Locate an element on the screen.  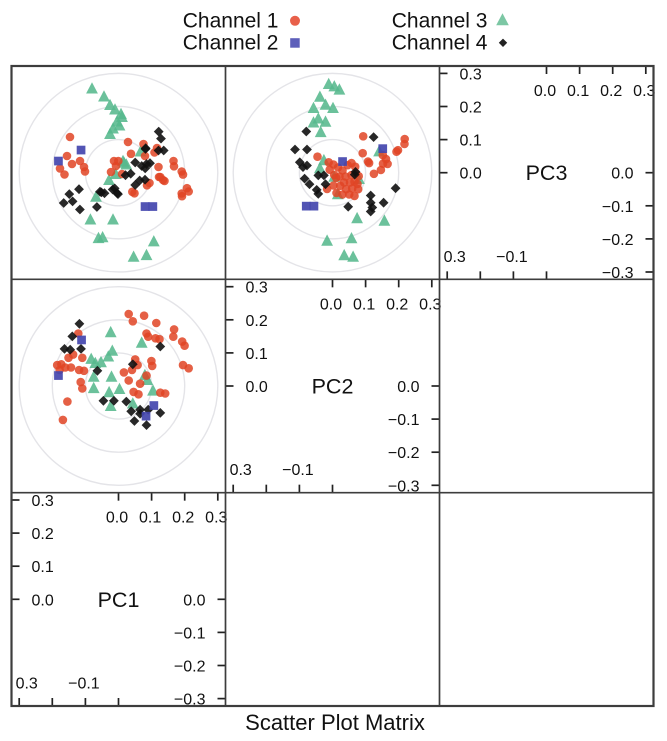
svg-text: Channel 4 is located at coordinates (440, 43).